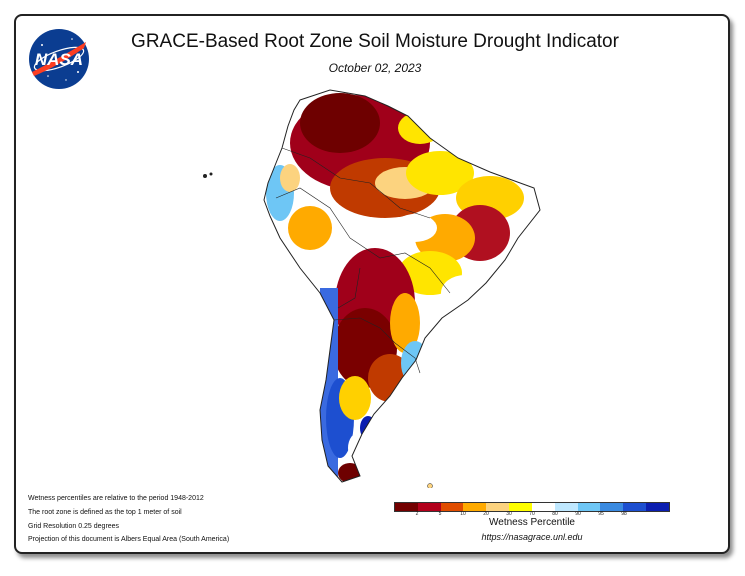 This screenshot has height=576, width=745. What do you see at coordinates (601, 514) in the screenshot?
I see `legend-tick-label: 95` at bounding box center [601, 514].